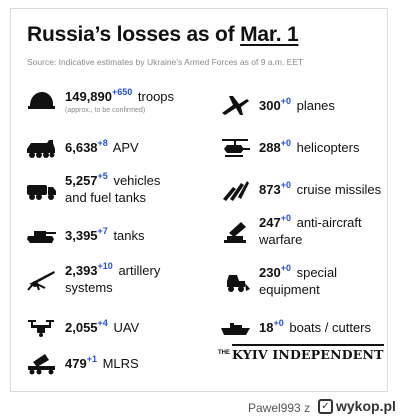 Image resolution: width=400 pixels, height=420 pixels. I want to click on stat-boats: 18+0 boats / cutters, so click(295, 328).